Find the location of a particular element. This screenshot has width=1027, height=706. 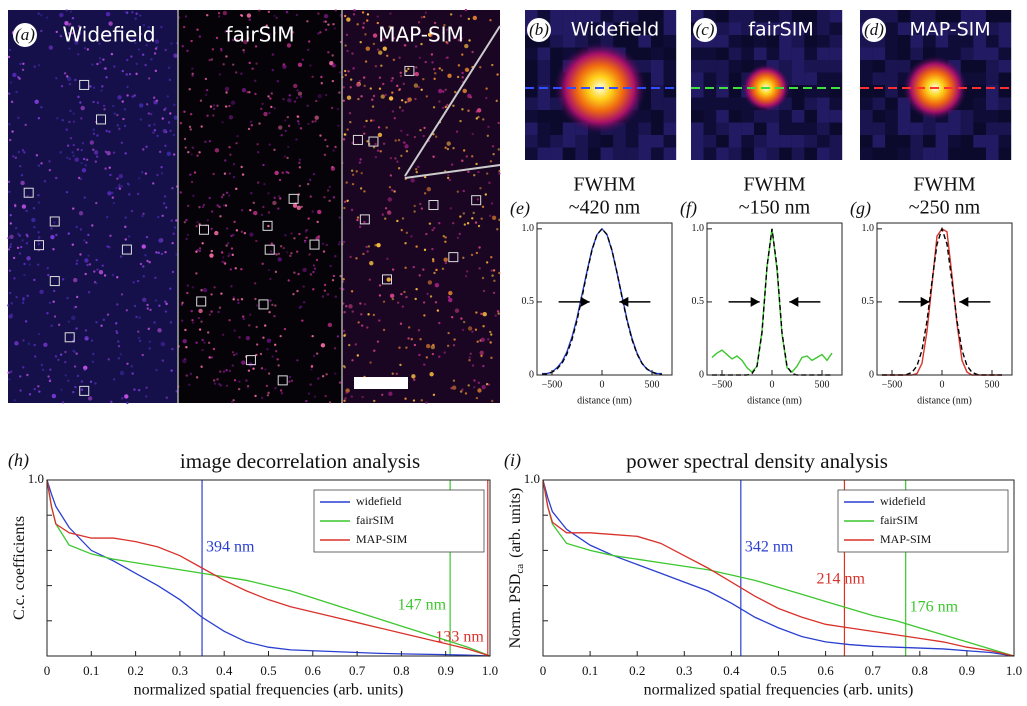

image-title: Widefield is located at coordinates (108, 35).